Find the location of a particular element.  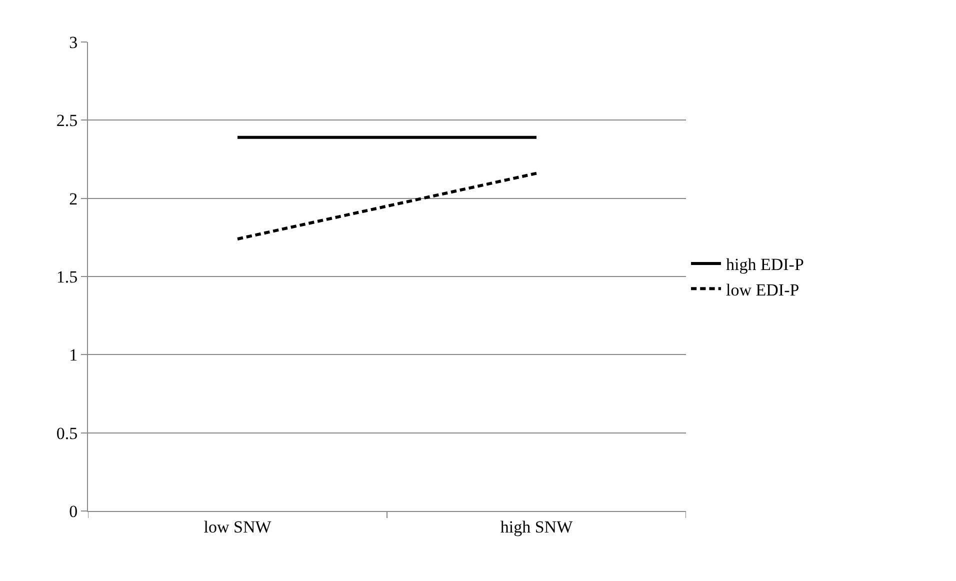

y-tick-label: 3 is located at coordinates (73, 42).